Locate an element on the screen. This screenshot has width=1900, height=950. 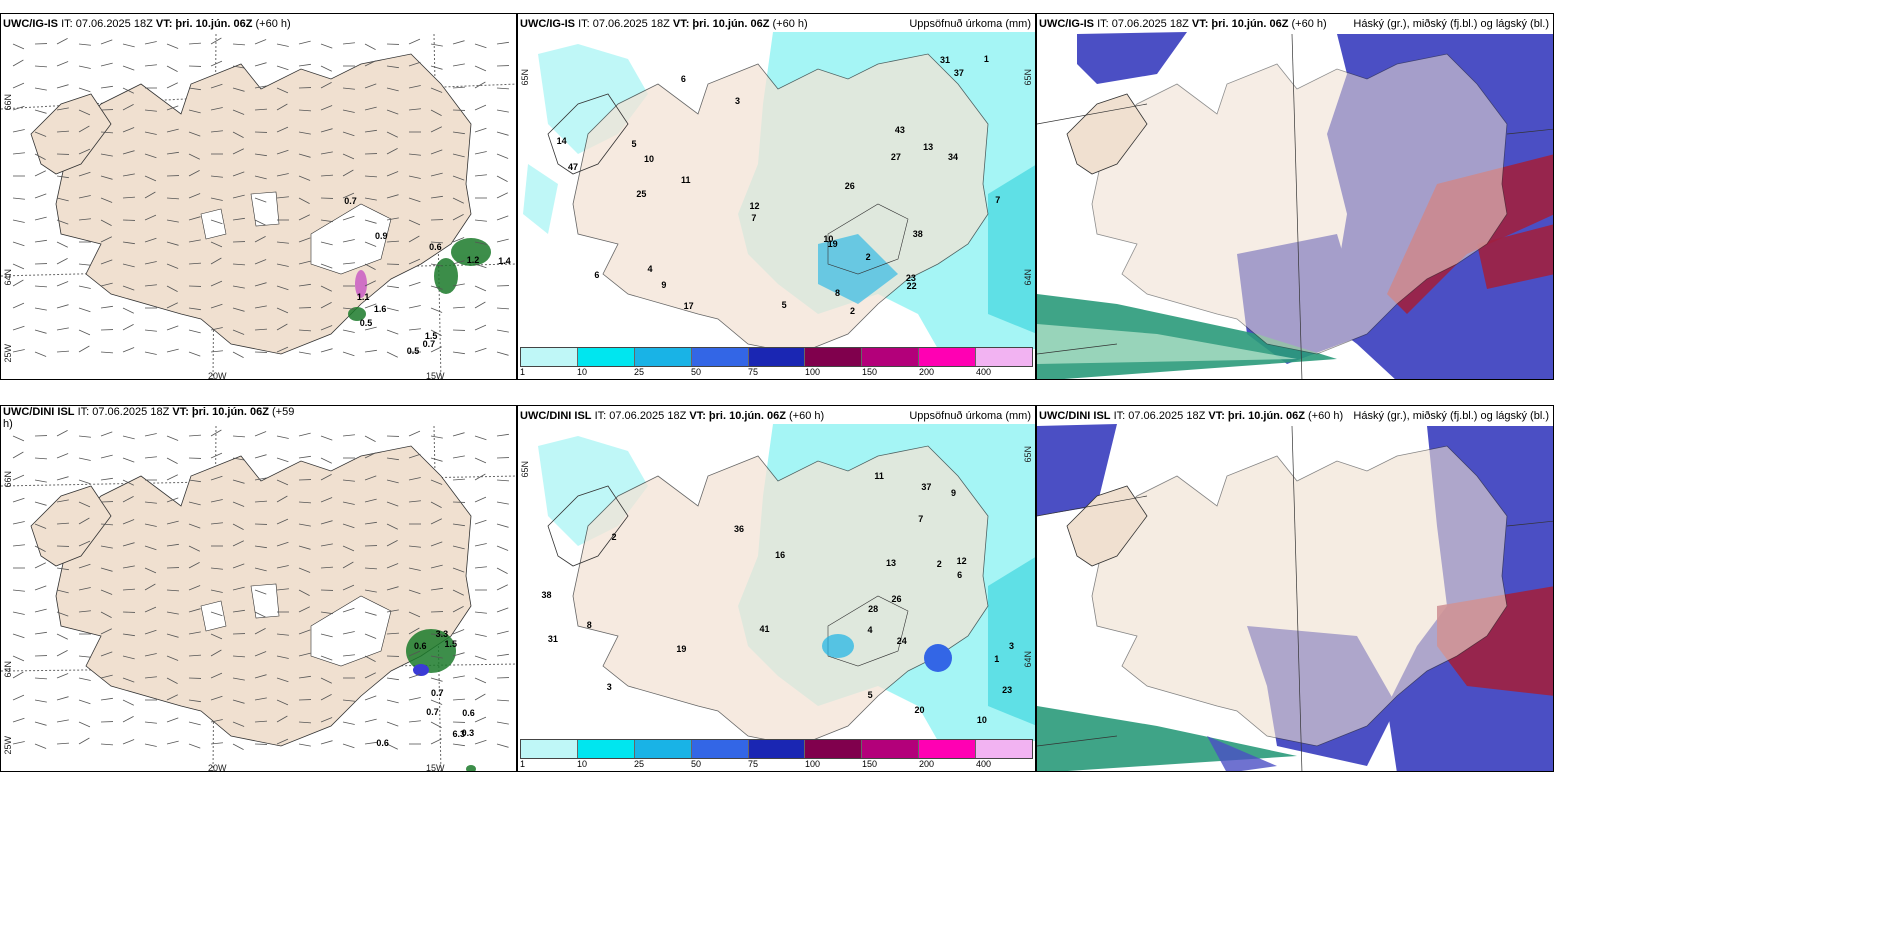
wind-barbs-top is located at coordinates (261, 197).